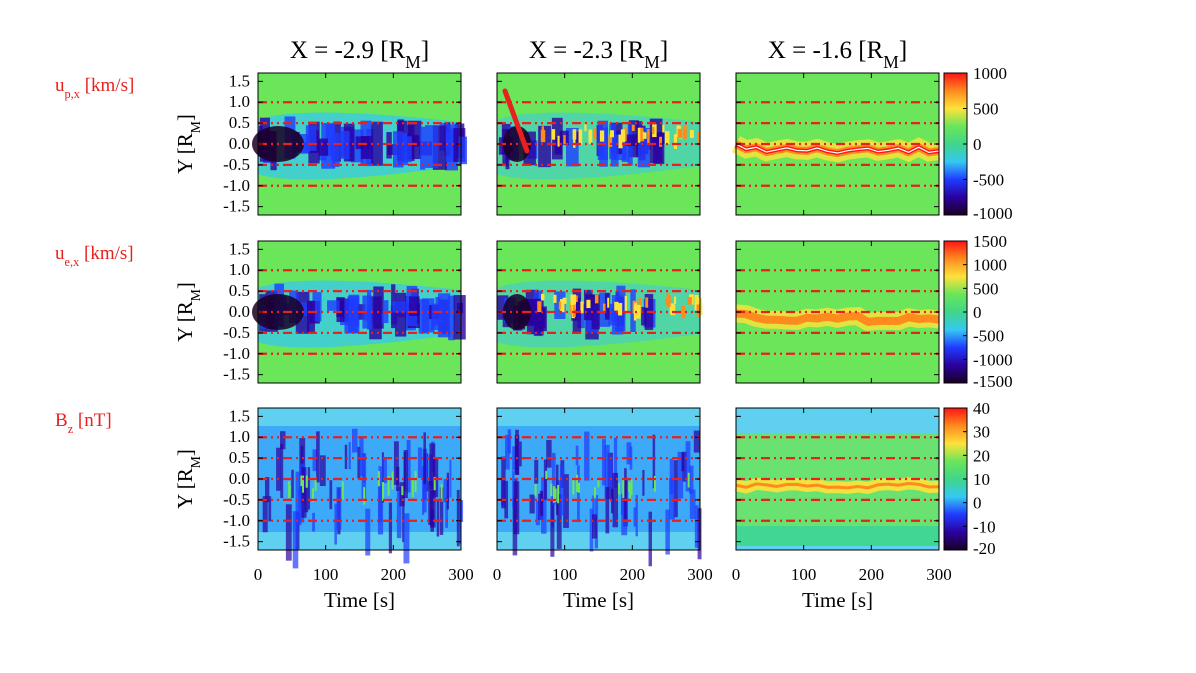  I want to click on x-tick-label: 0, so click(258, 574).